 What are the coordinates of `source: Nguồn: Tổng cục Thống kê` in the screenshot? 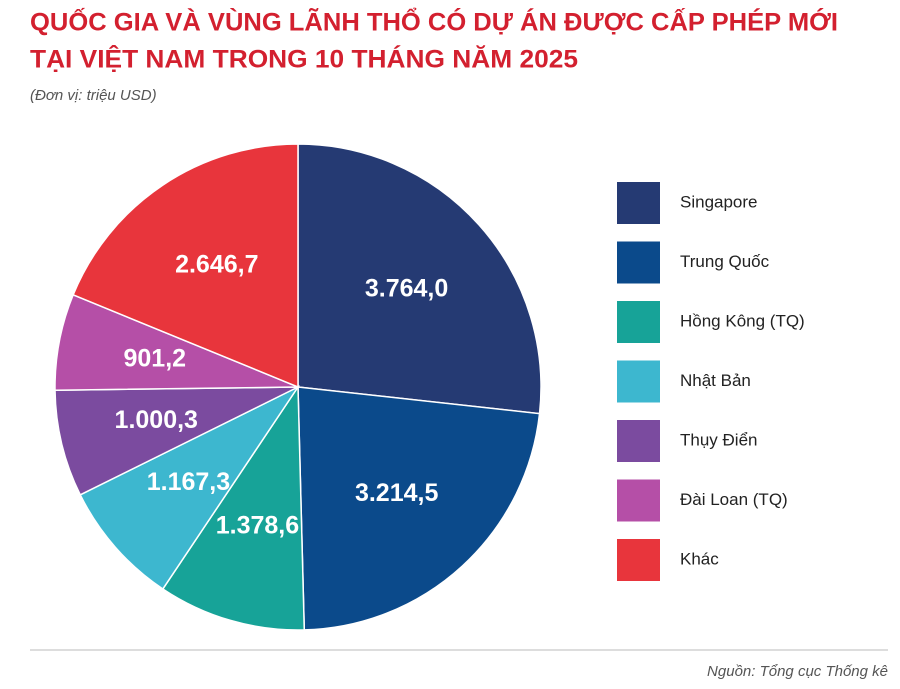 It's located at (797, 671).